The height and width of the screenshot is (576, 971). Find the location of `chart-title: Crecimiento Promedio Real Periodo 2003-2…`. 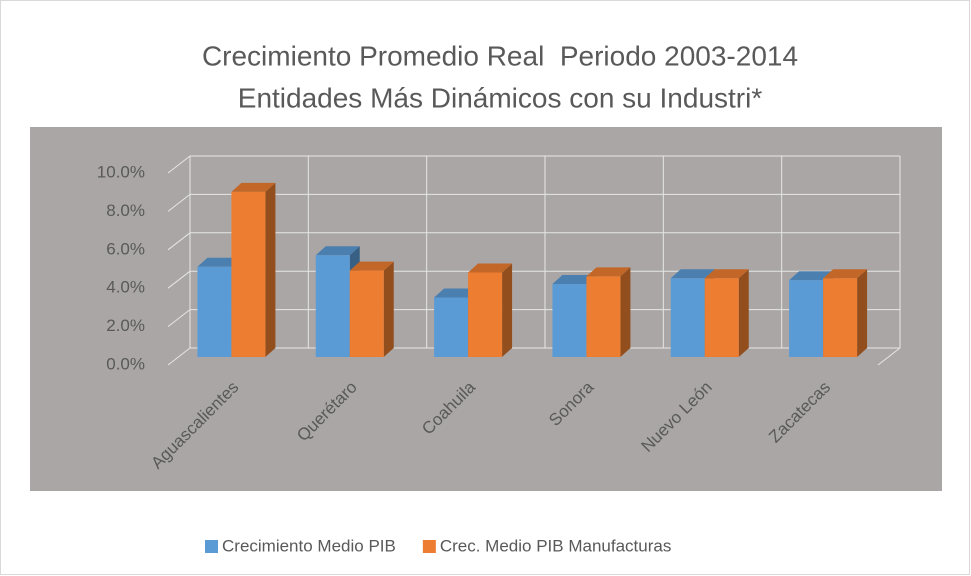

chart-title: Crecimiento Promedio Real Periodo 2003-2… is located at coordinates (500, 55).